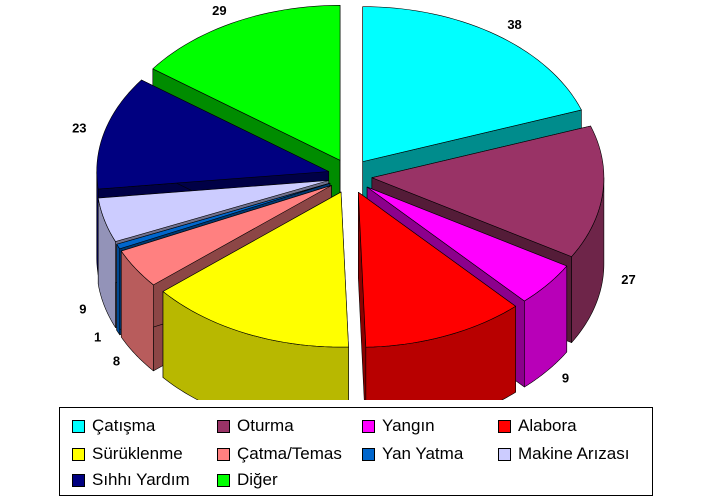 The height and width of the screenshot is (502, 728). I want to click on data-label-makine-arizasi: 9, so click(82, 308).